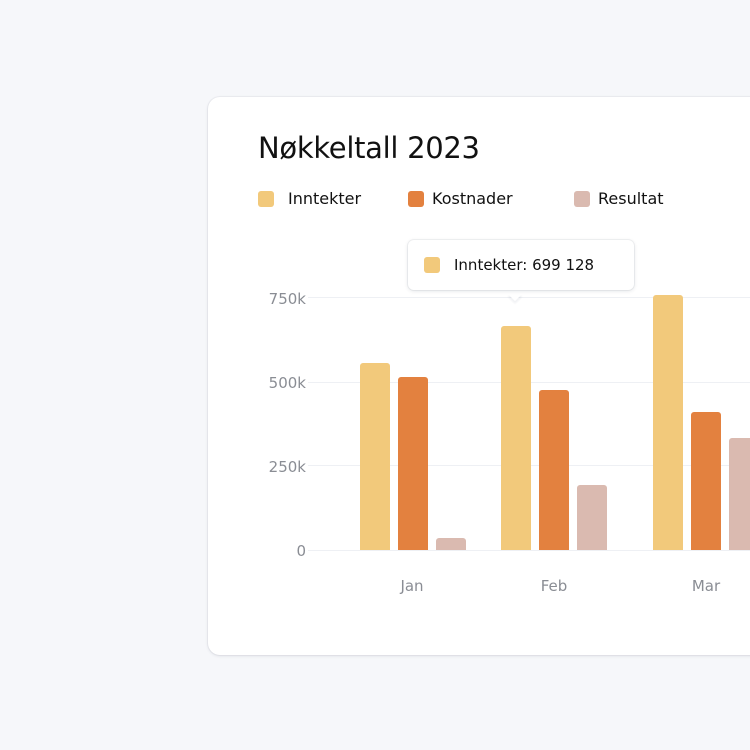  Describe the element at coordinates (706, 586) in the screenshot. I see `x-tick-mar: Mar` at that location.